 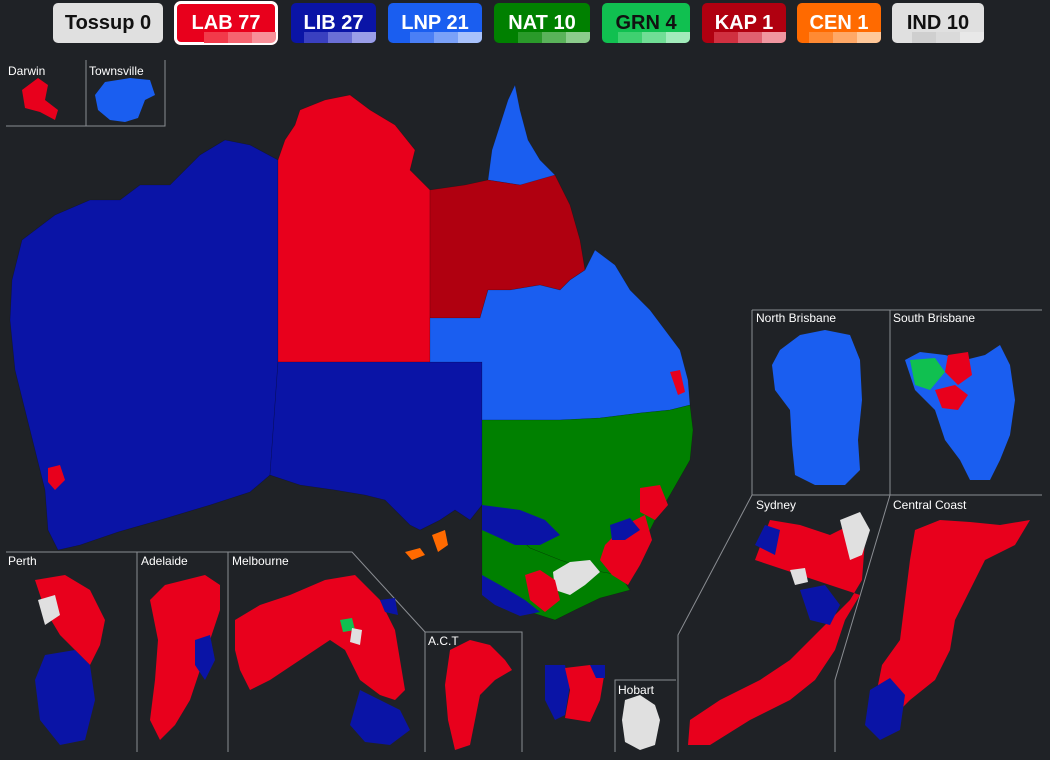 I want to click on party-chip-label: LIB 27, so click(x=333, y=23).